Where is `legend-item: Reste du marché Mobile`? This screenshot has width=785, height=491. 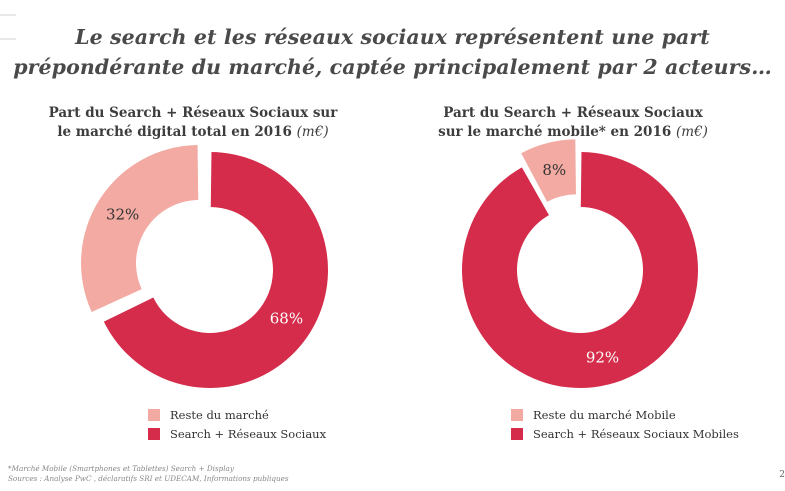
legend-item: Reste du marché Mobile is located at coordinates (625, 414).